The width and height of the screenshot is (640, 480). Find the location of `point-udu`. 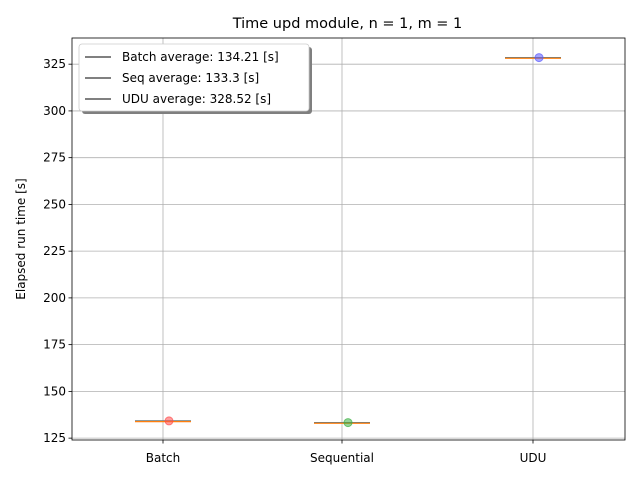

point-udu is located at coordinates (539, 58).